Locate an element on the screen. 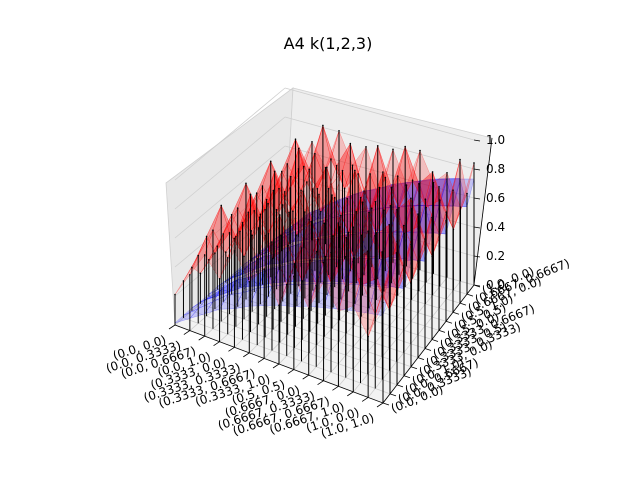 This screenshot has width=640, height=480. z-tick-label: 0.6 is located at coordinates (495, 198).